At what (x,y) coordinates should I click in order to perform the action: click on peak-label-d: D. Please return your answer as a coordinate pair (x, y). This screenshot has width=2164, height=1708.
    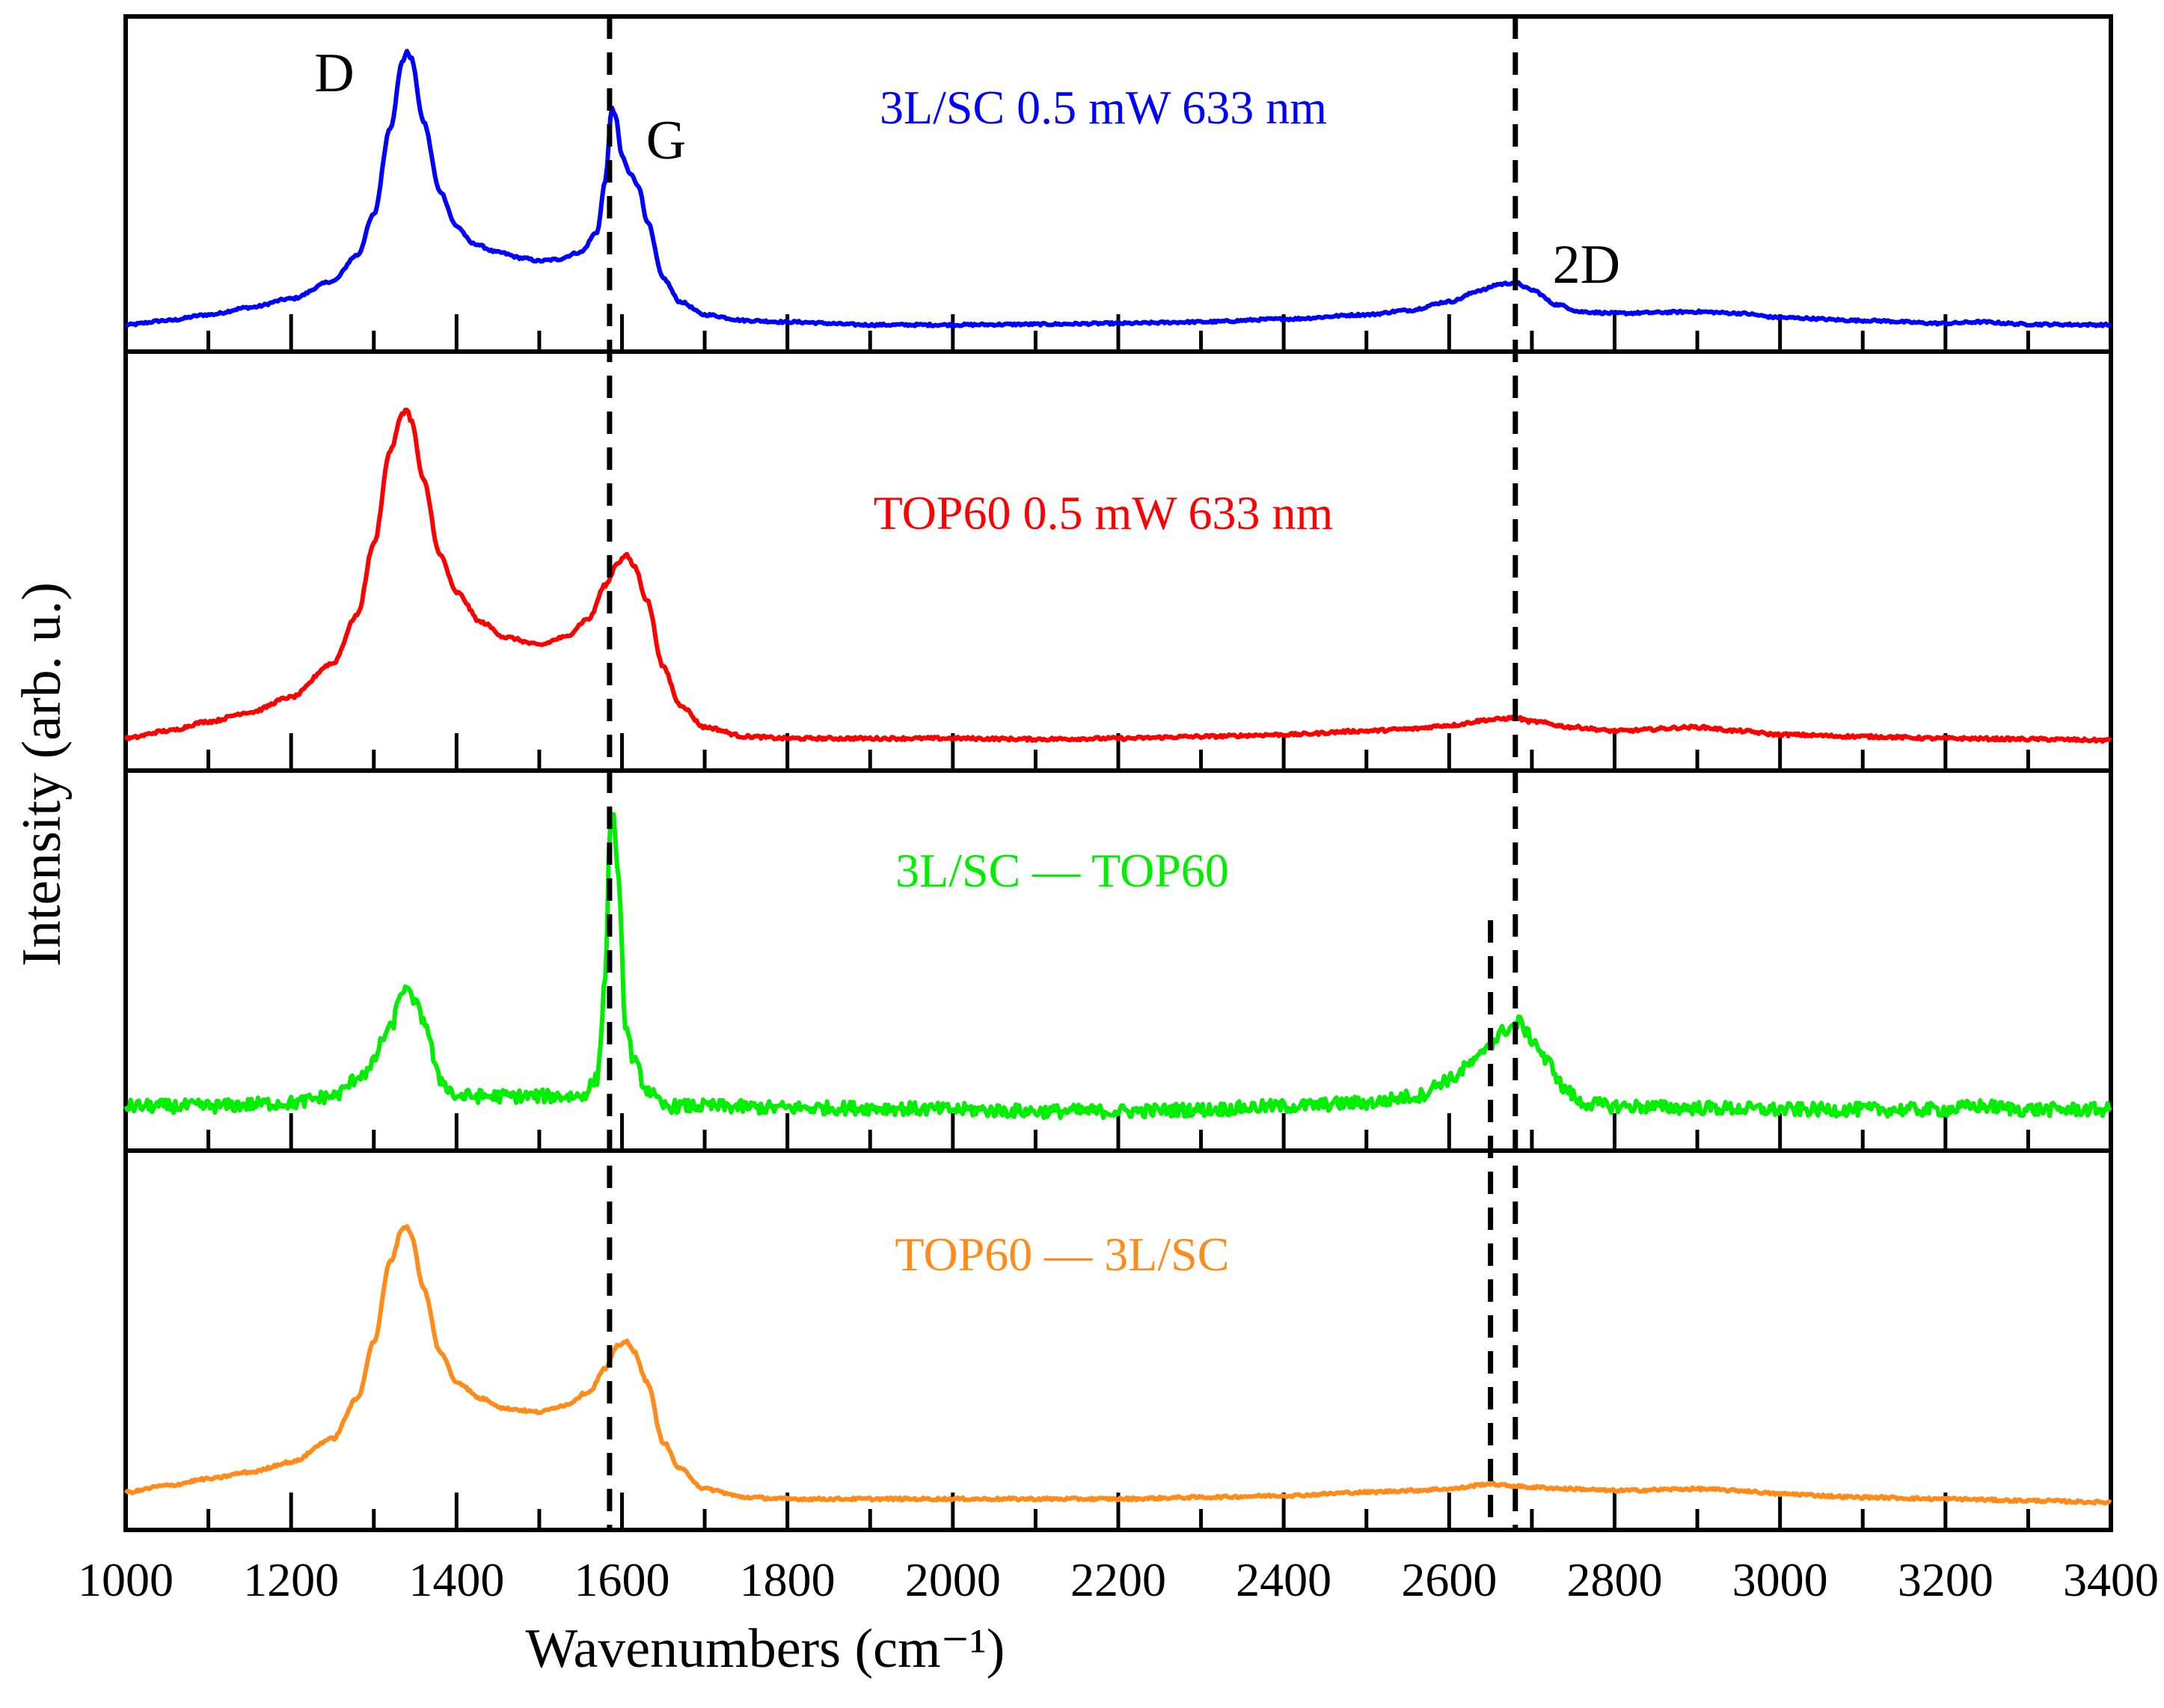
    Looking at the image, I should click on (334, 73).